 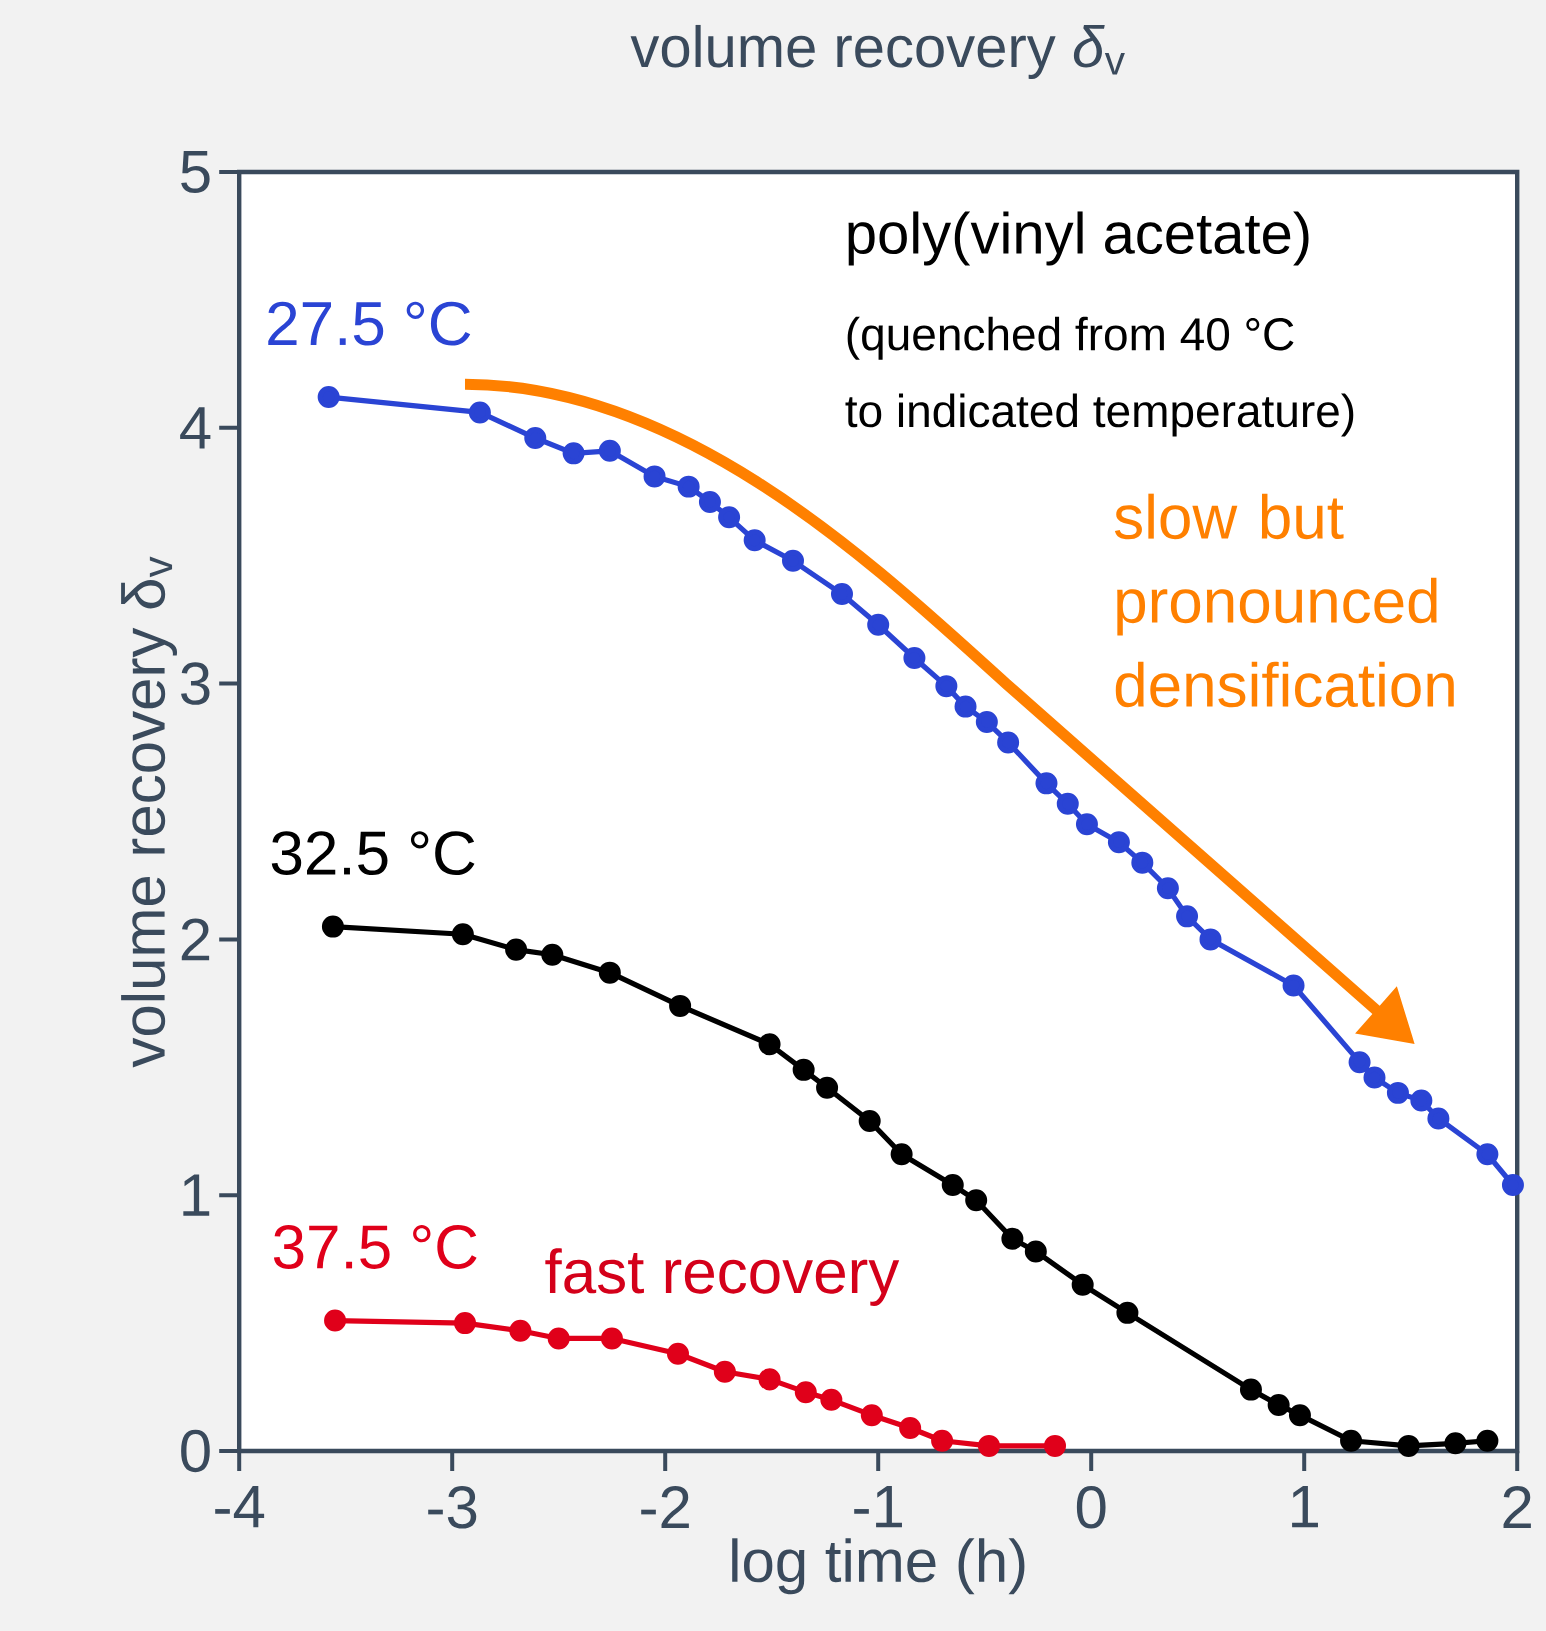 What do you see at coordinates (195, 683) in the screenshot?
I see `y-tick-label: 3` at bounding box center [195, 683].